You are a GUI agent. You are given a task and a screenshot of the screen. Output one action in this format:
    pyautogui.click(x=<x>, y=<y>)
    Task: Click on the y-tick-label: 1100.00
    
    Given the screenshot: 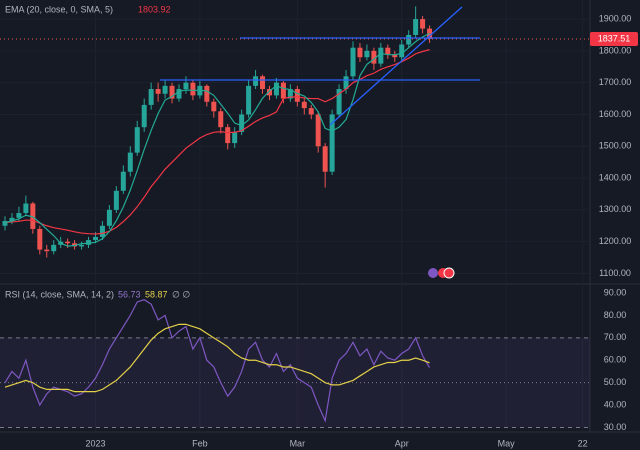 What is the action you would take?
    pyautogui.click(x=615, y=273)
    